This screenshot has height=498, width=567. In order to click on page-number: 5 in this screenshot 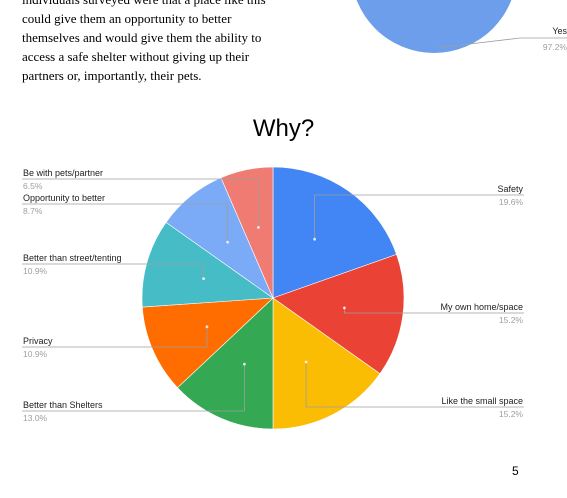, I will do `click(515, 471)`.